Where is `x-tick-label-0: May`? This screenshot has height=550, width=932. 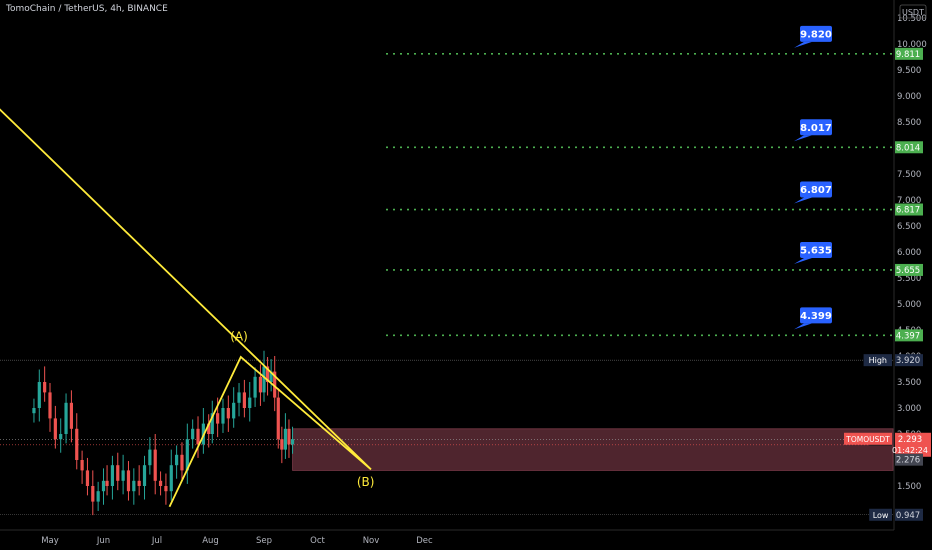 x-tick-label-0: May is located at coordinates (50, 541).